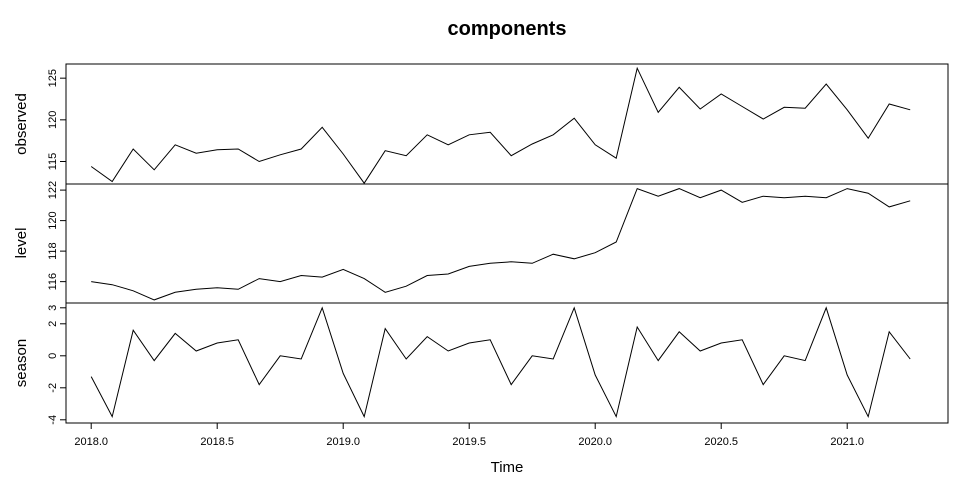 The image size is (977, 500). Describe the element at coordinates (53, 324) in the screenshot. I see `y-tick-label-season: 2` at that location.